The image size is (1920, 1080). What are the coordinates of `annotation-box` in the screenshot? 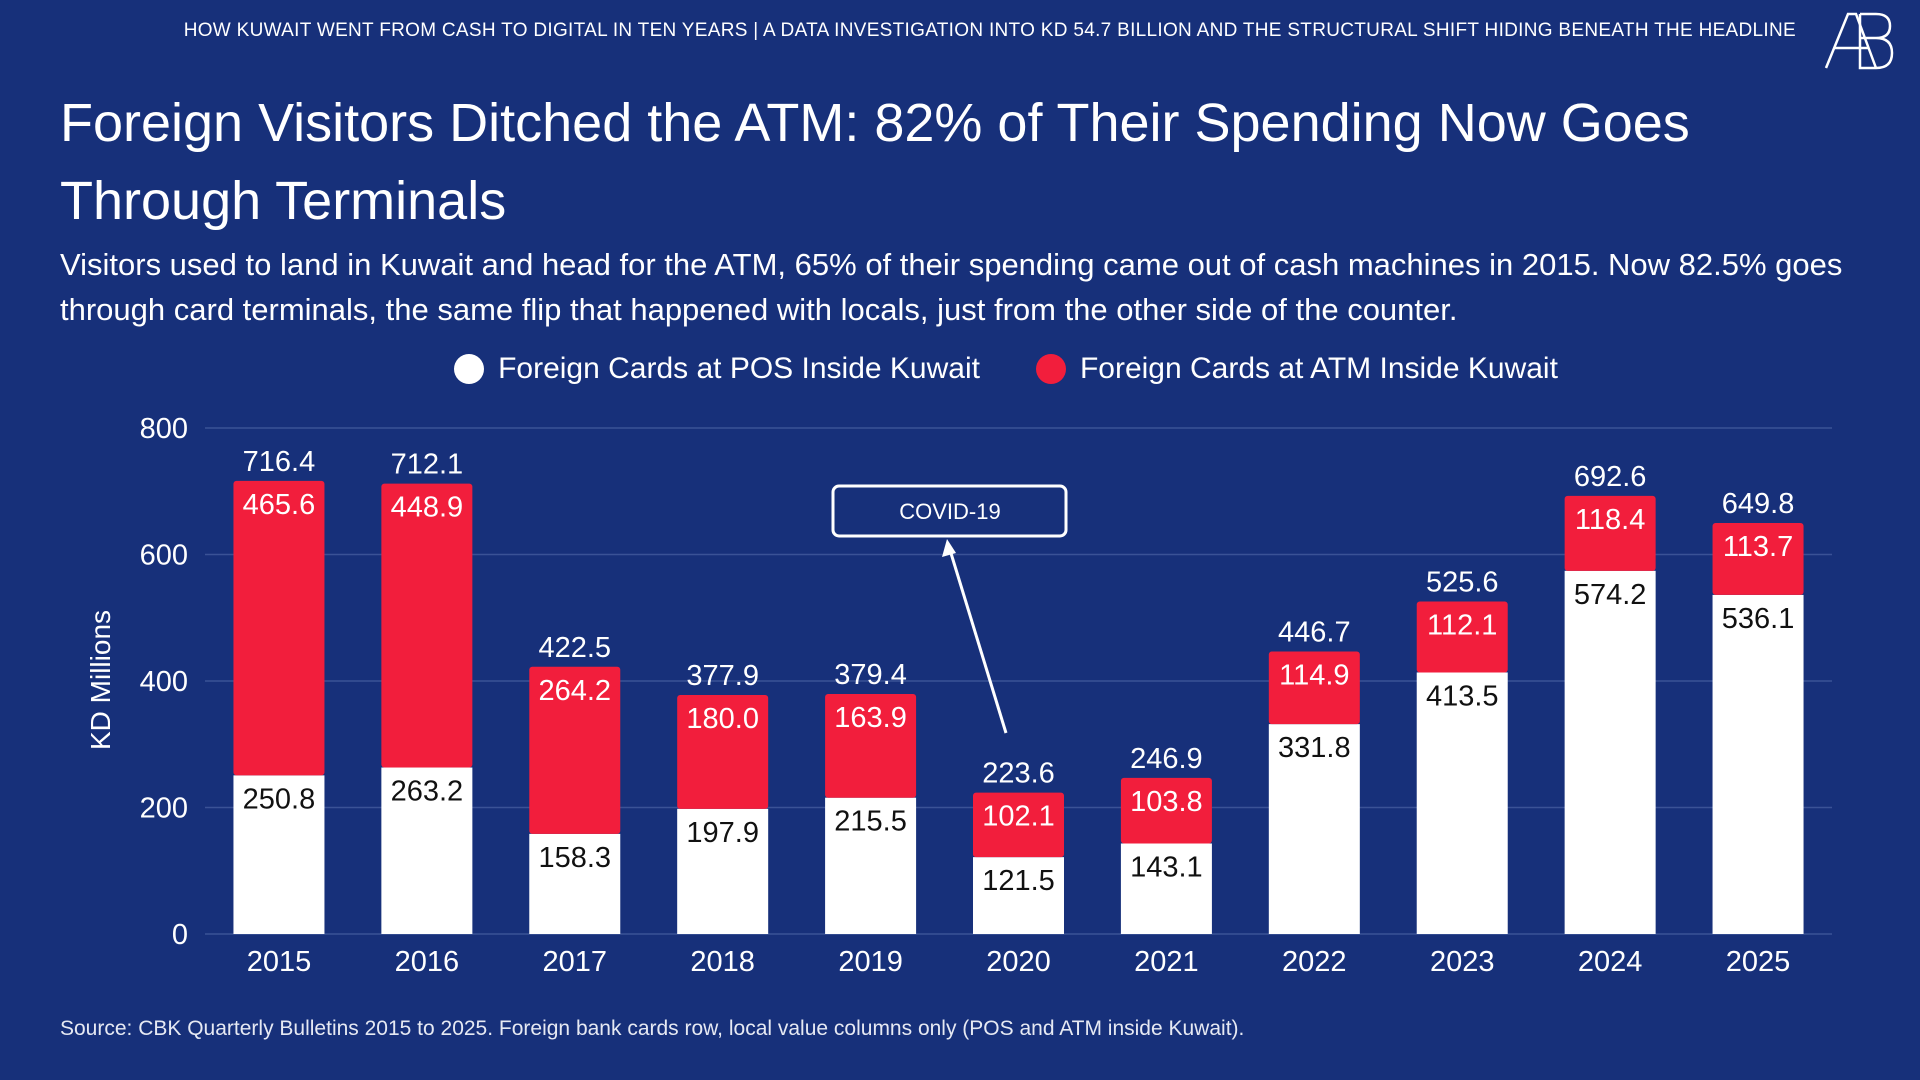 It's located at (949, 511).